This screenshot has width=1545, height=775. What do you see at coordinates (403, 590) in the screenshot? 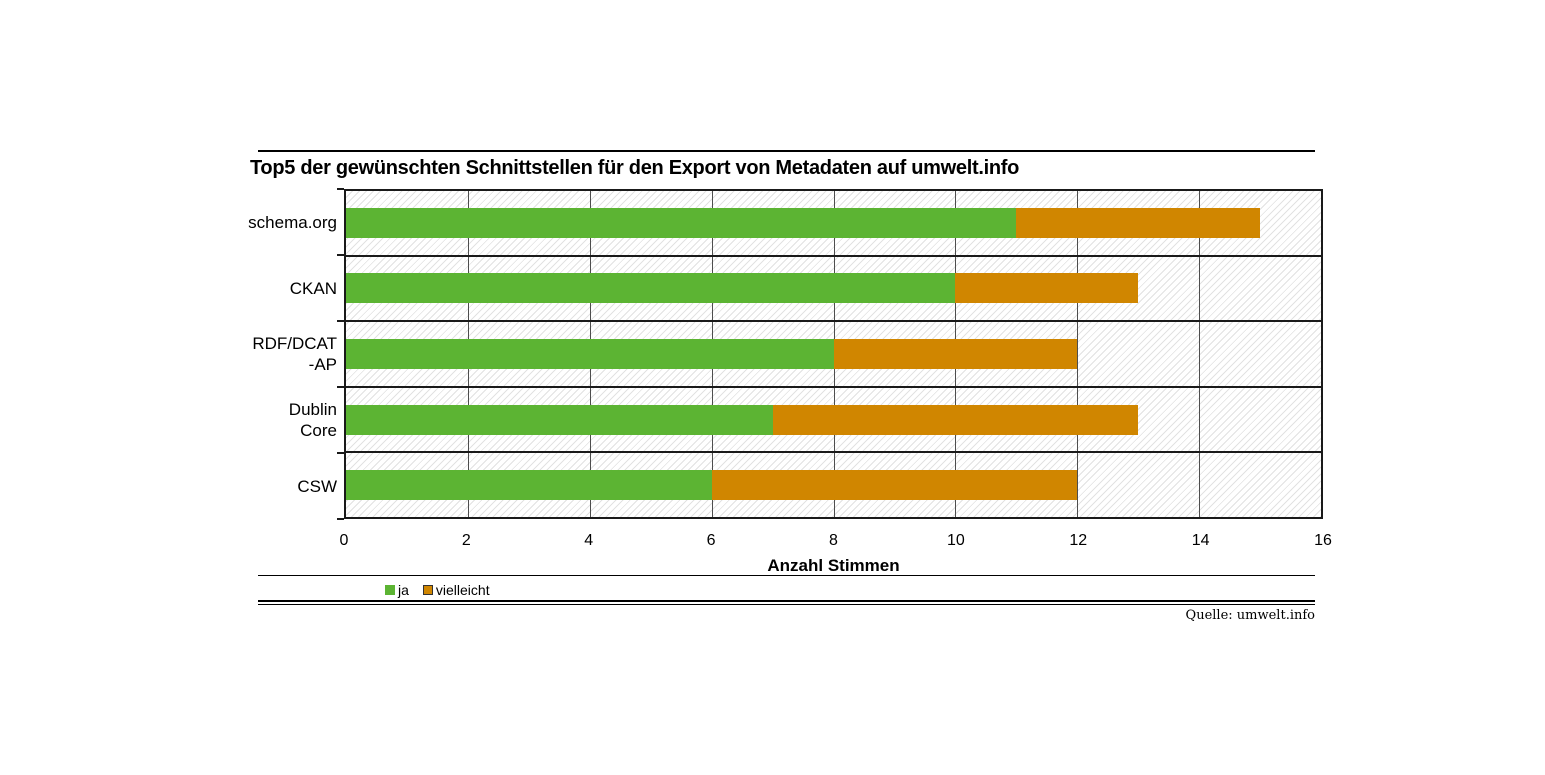
I see `legend-label: ja` at bounding box center [403, 590].